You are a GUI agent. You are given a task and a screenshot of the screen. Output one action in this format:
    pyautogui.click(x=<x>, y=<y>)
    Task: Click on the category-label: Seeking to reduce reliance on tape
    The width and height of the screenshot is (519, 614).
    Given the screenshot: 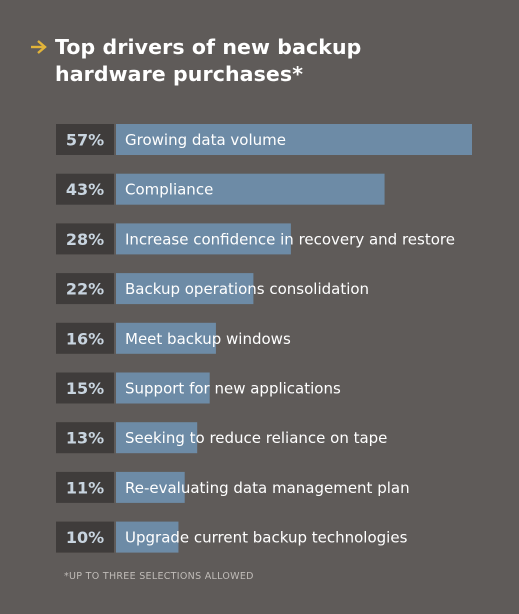 What is the action you would take?
    pyautogui.click(x=256, y=438)
    